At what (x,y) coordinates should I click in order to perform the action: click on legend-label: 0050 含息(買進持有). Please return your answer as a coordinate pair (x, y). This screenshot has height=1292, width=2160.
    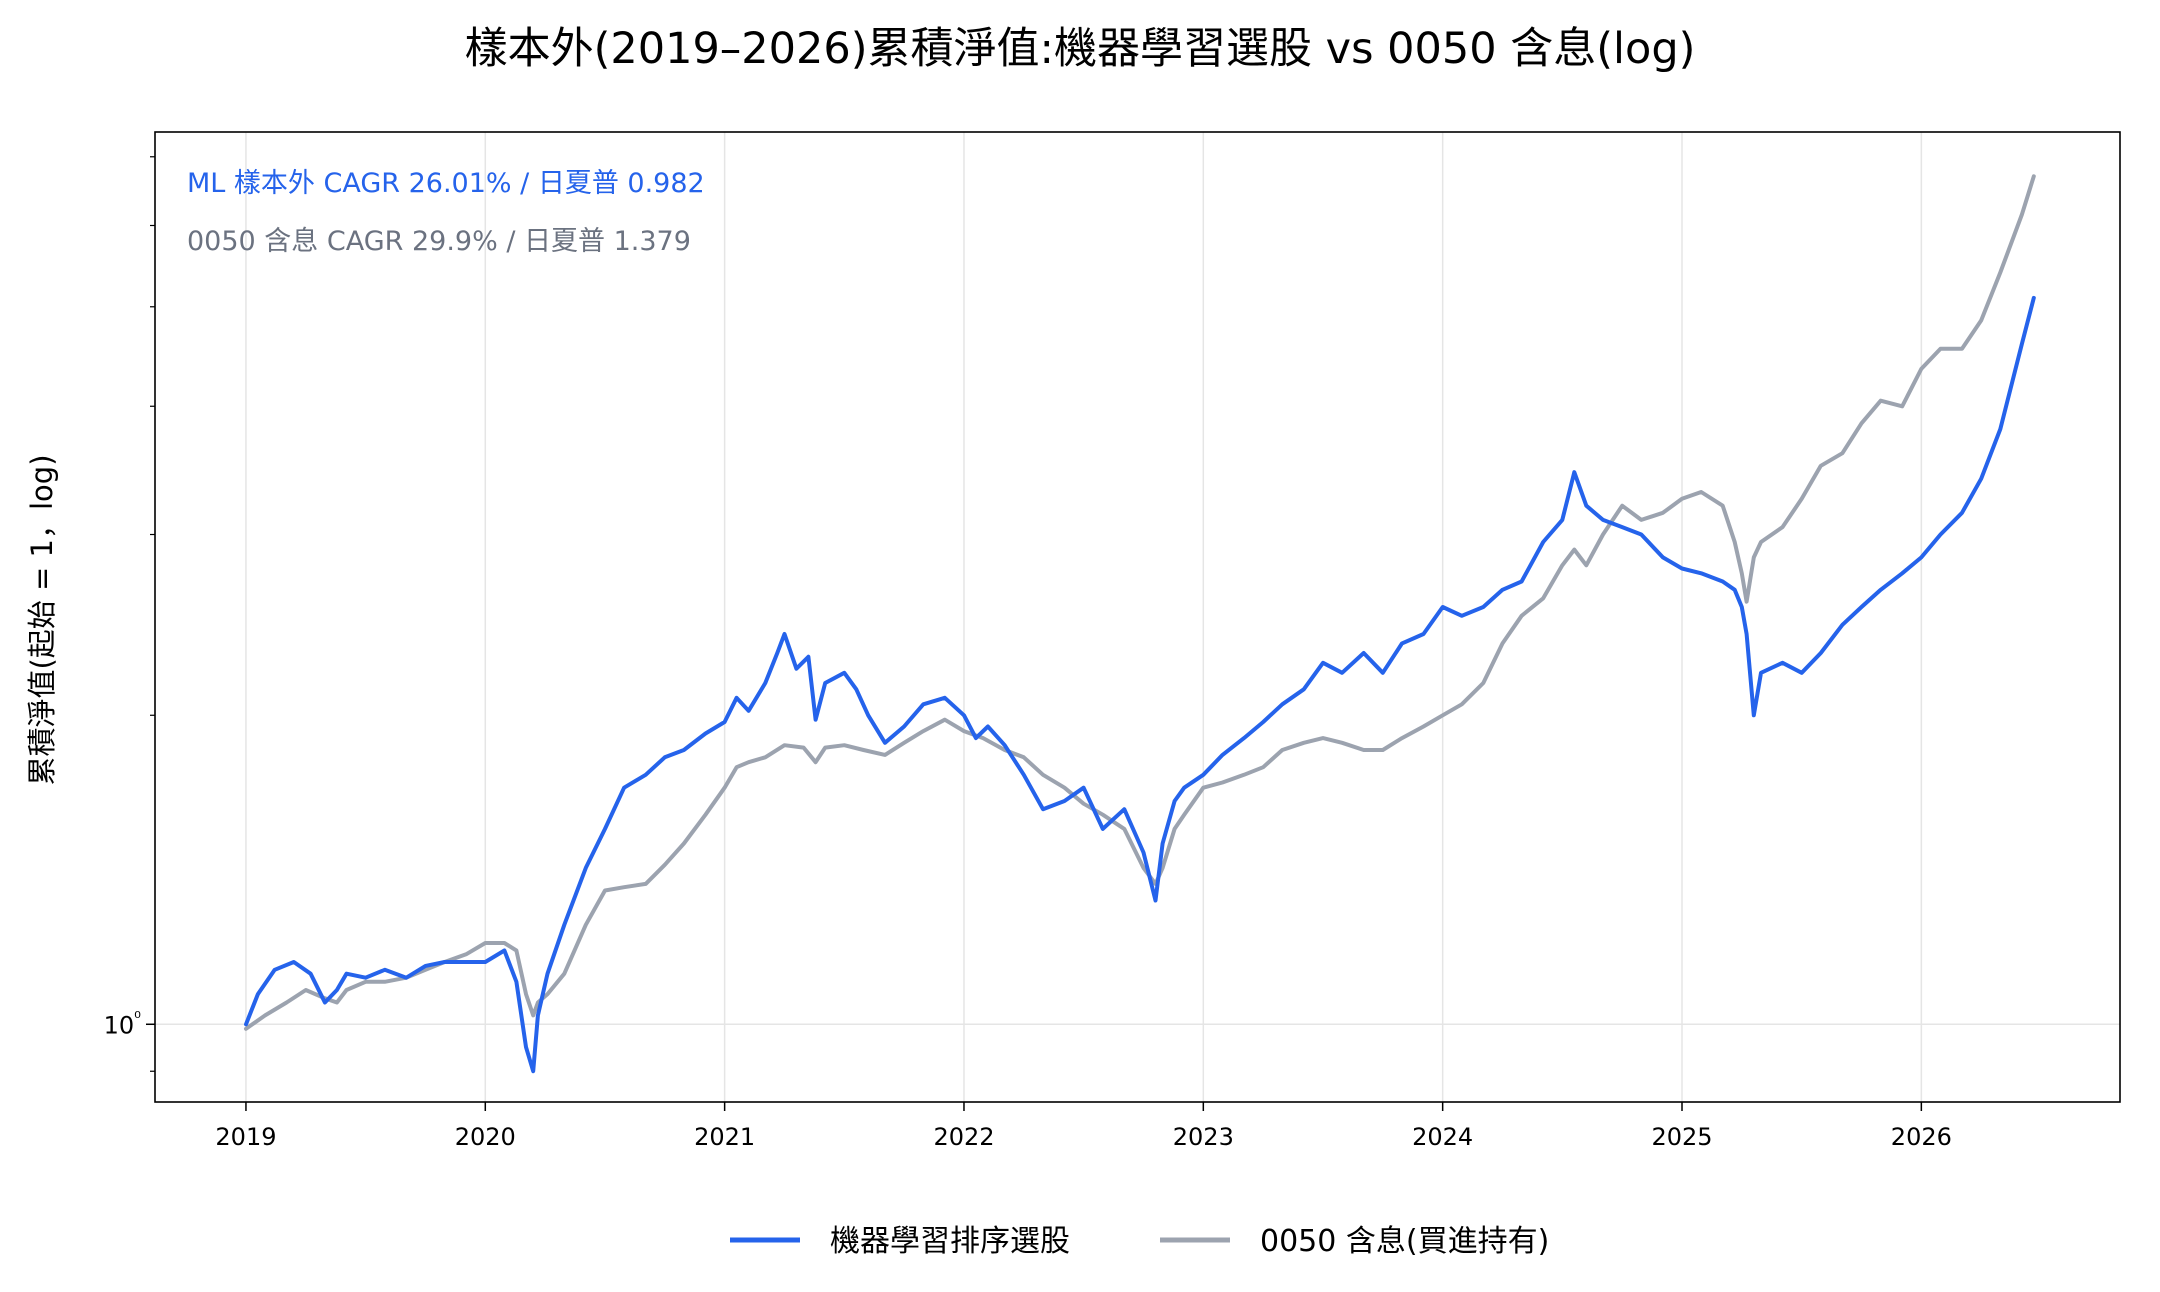
    Looking at the image, I should click on (1404, 1241).